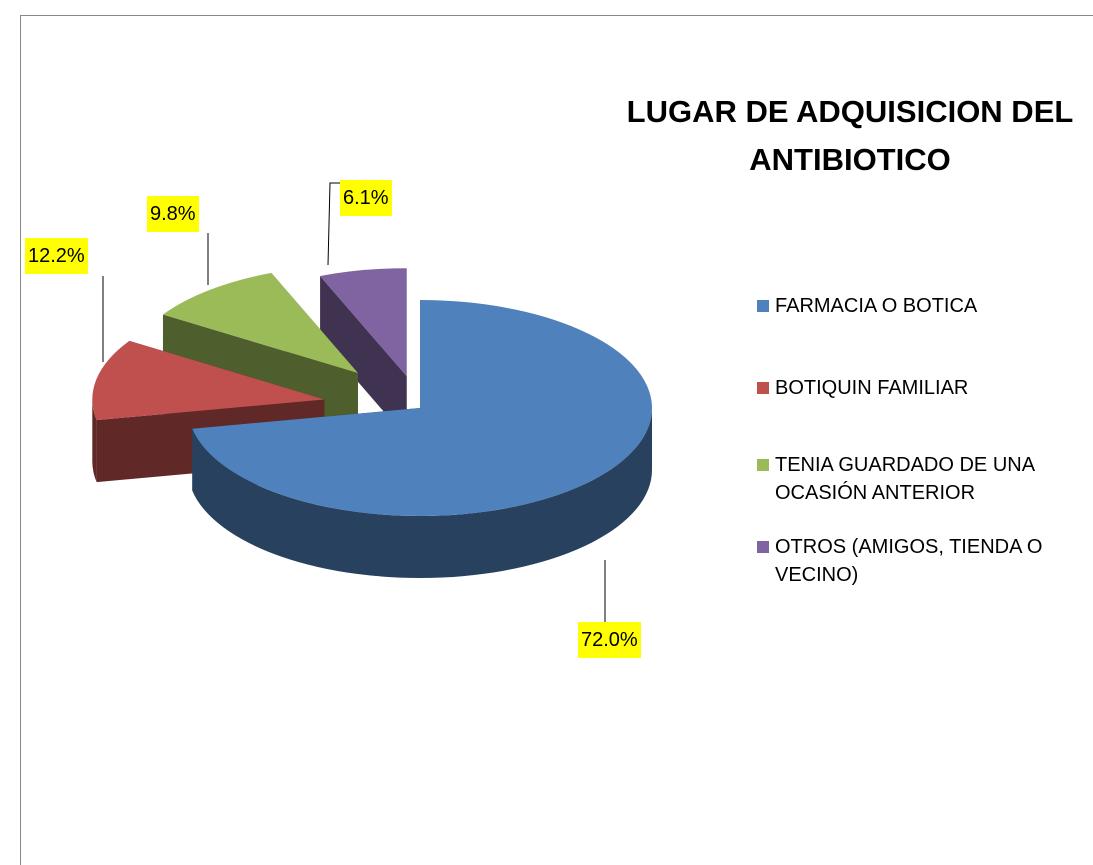  Describe the element at coordinates (609, 640) in the screenshot. I see `data-label: 72.0%` at that location.